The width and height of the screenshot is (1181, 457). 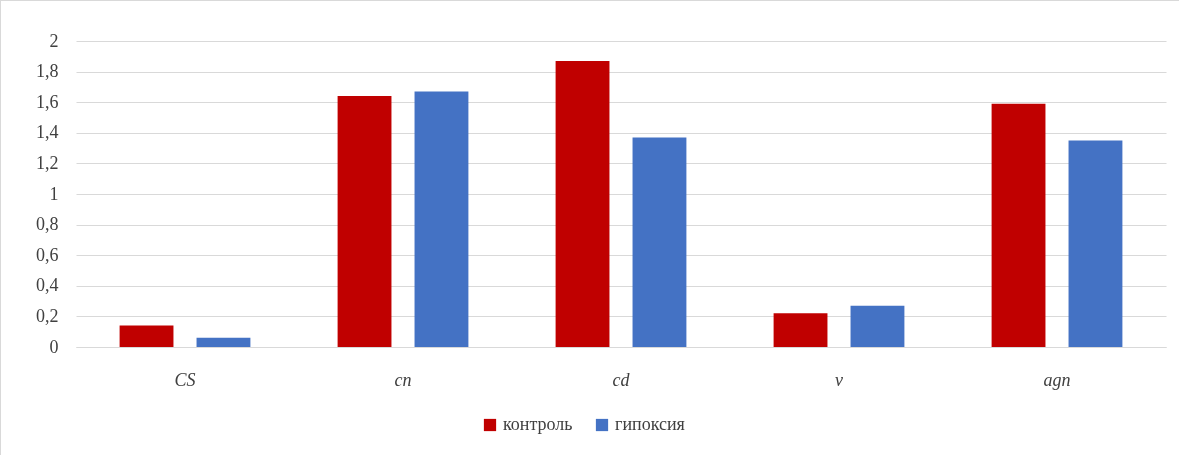 What do you see at coordinates (403, 379) in the screenshot?
I see `x-tick-label: cn` at bounding box center [403, 379].